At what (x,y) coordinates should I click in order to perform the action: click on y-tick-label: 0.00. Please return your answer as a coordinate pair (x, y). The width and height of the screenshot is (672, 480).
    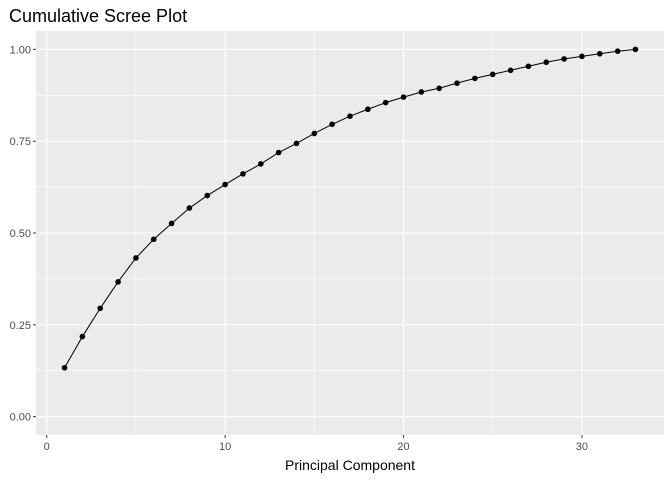
    Looking at the image, I should click on (20, 418).